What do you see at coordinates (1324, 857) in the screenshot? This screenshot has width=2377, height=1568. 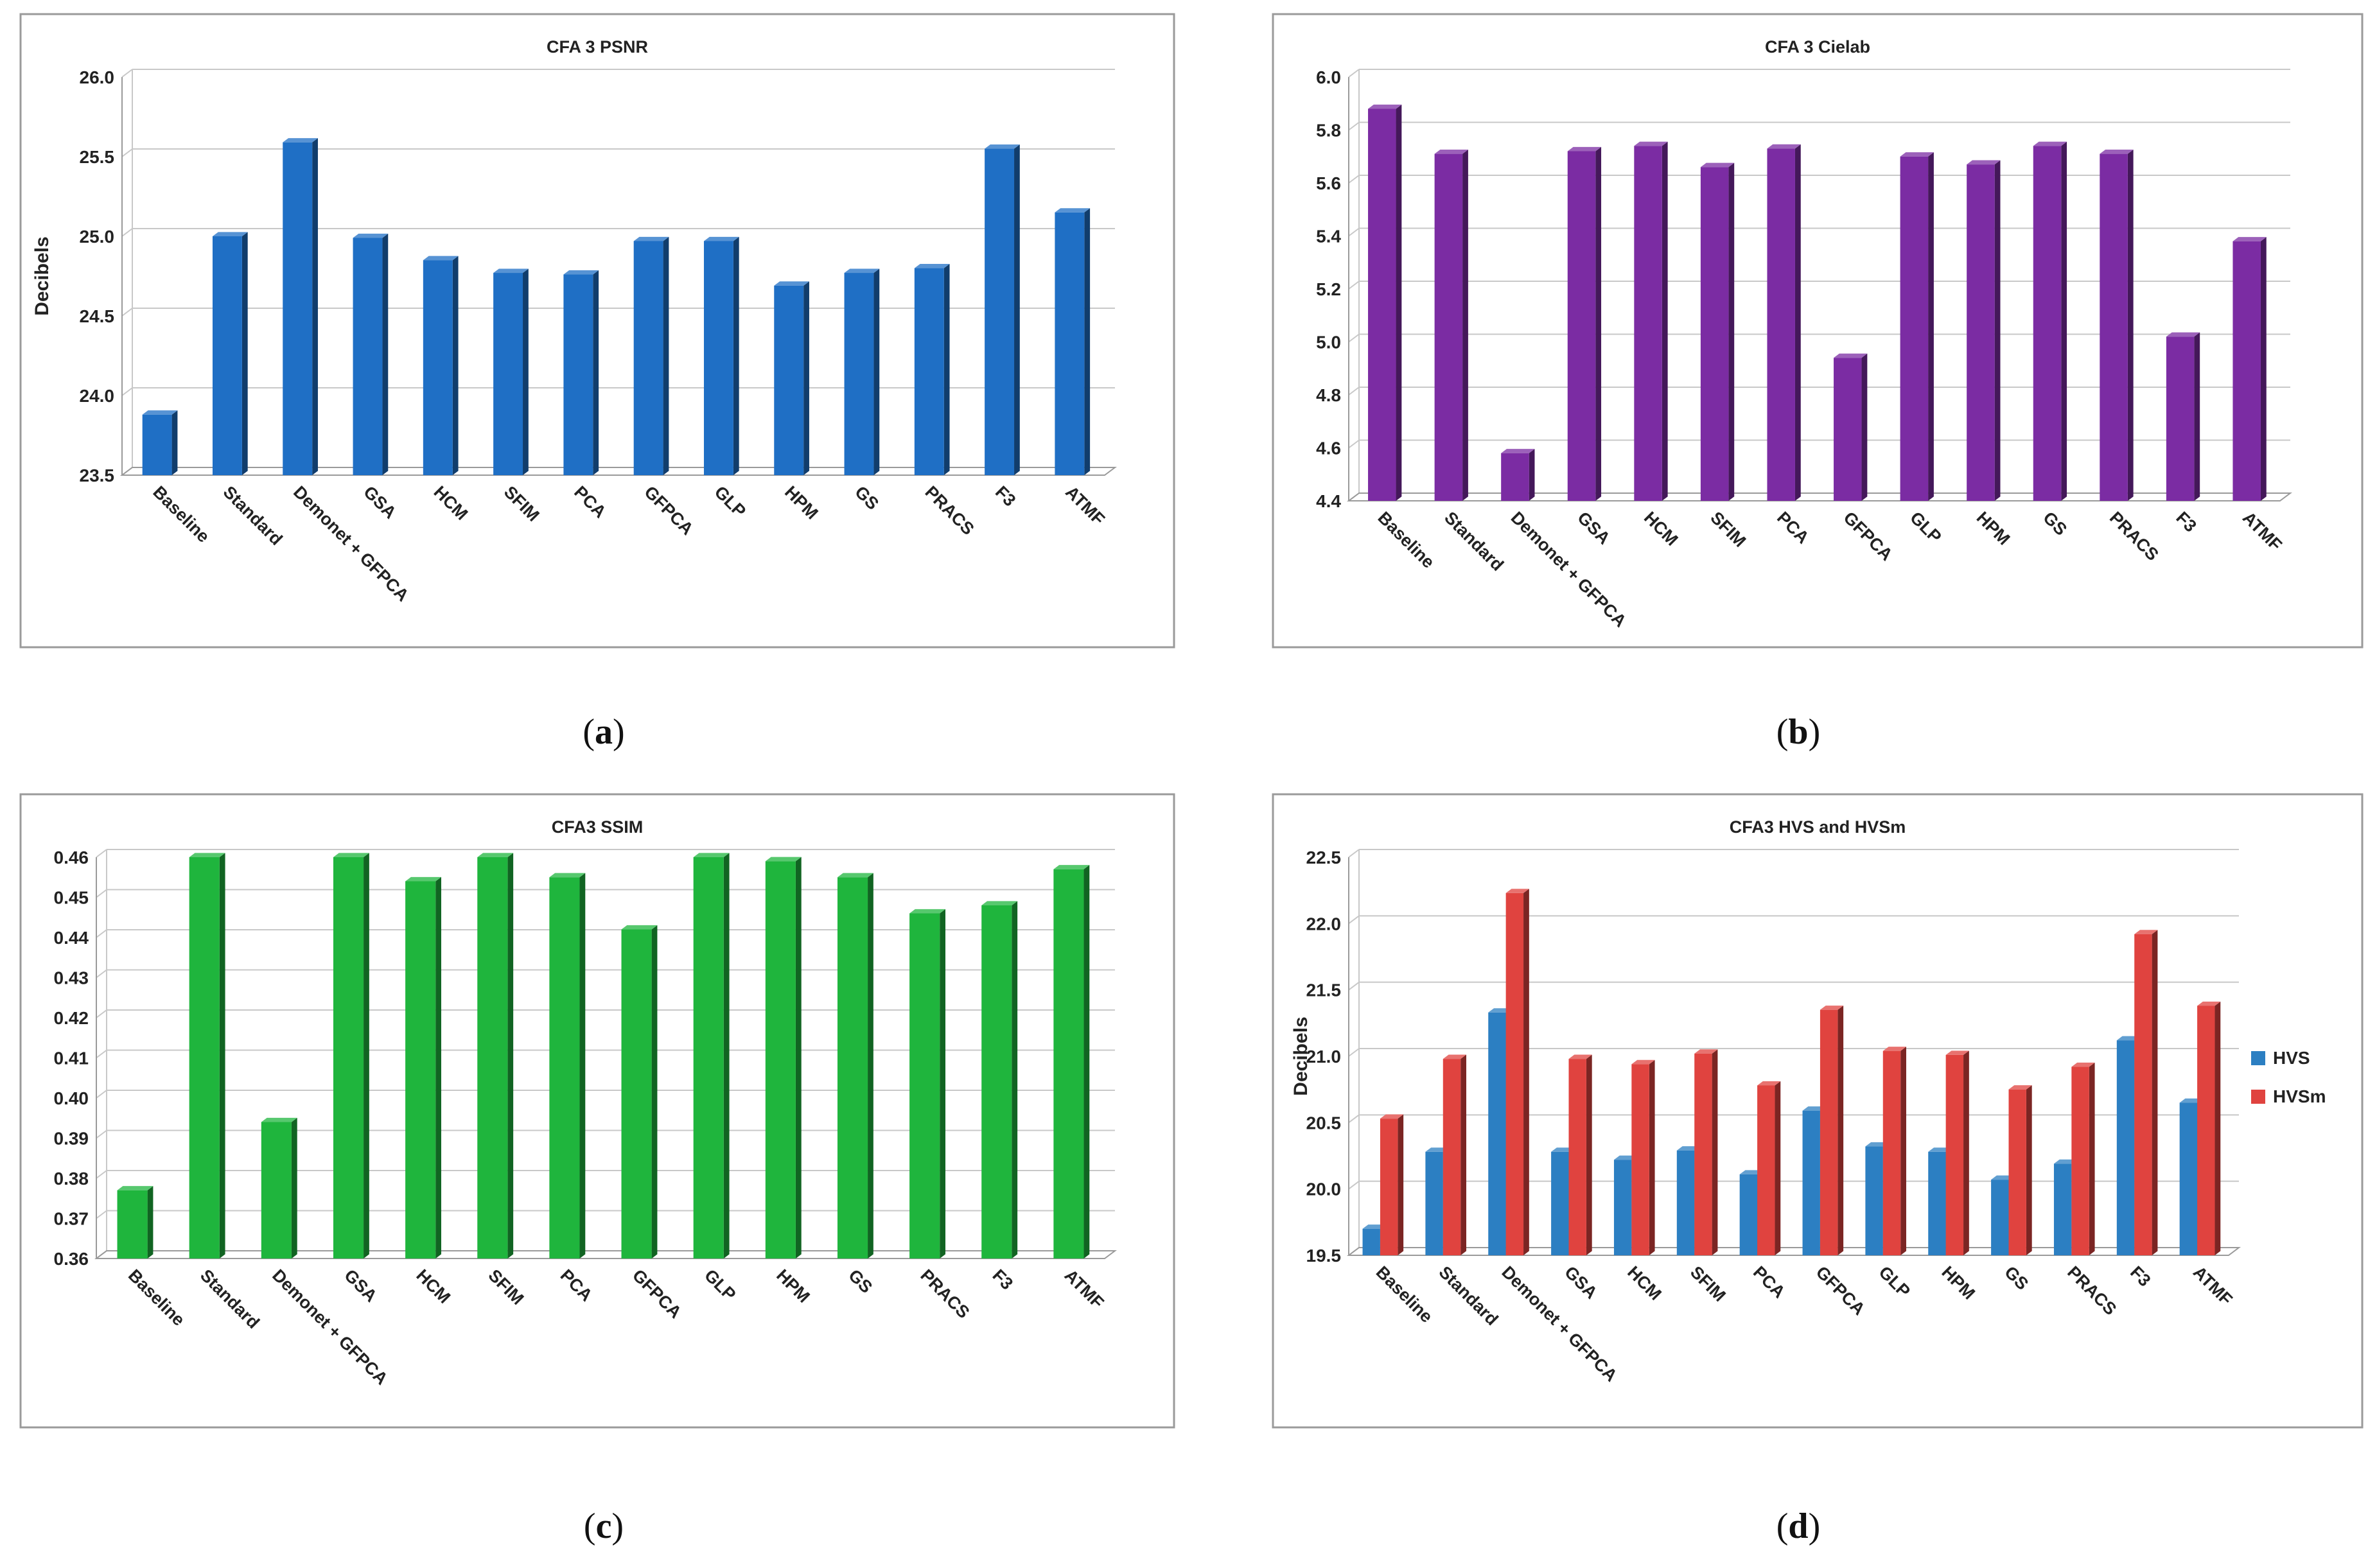 I see `y-tick-label: 22.5` at bounding box center [1324, 857].